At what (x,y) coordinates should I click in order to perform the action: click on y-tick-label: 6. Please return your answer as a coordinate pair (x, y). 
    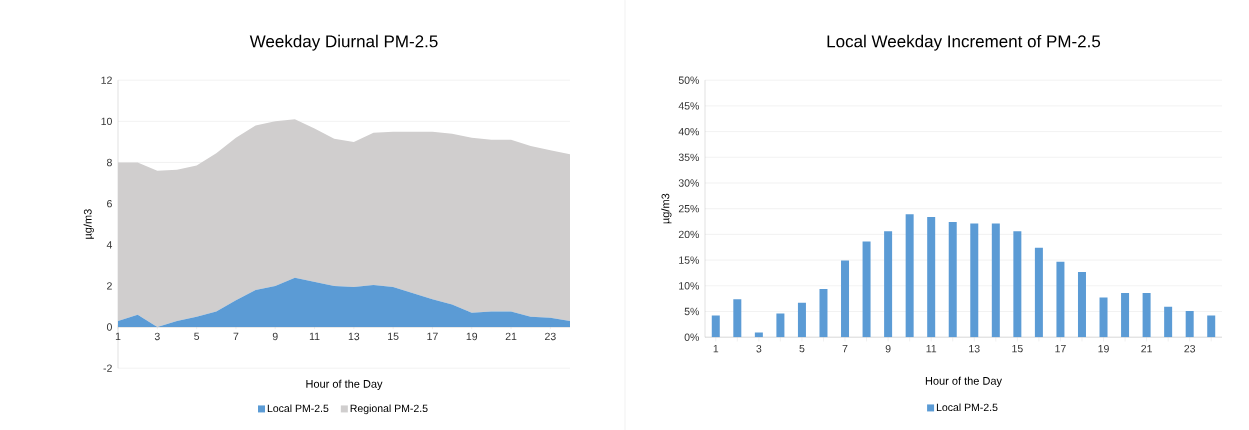
    Looking at the image, I should click on (109, 203).